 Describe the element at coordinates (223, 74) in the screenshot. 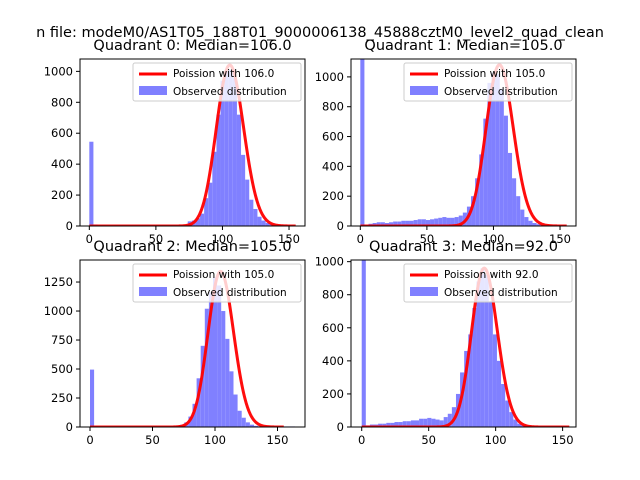

I see `legend-label-poisson: Poission with 106.0` at that location.